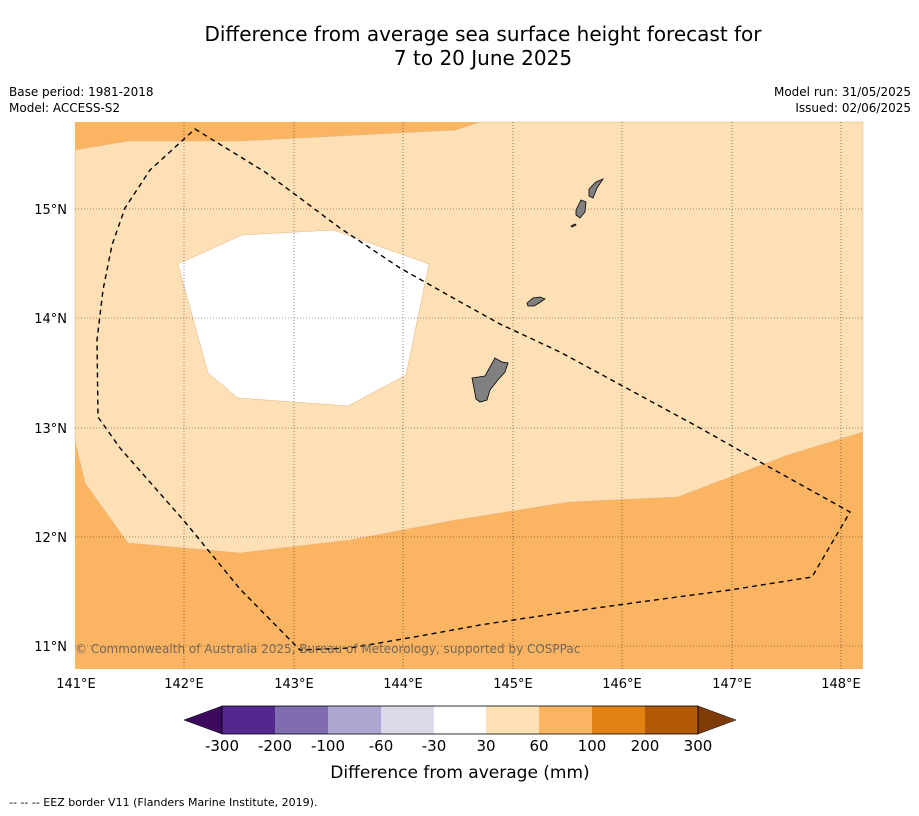 The width and height of the screenshot is (919, 816). Describe the element at coordinates (581, 209) in the screenshot. I see `island-tinian` at that location.